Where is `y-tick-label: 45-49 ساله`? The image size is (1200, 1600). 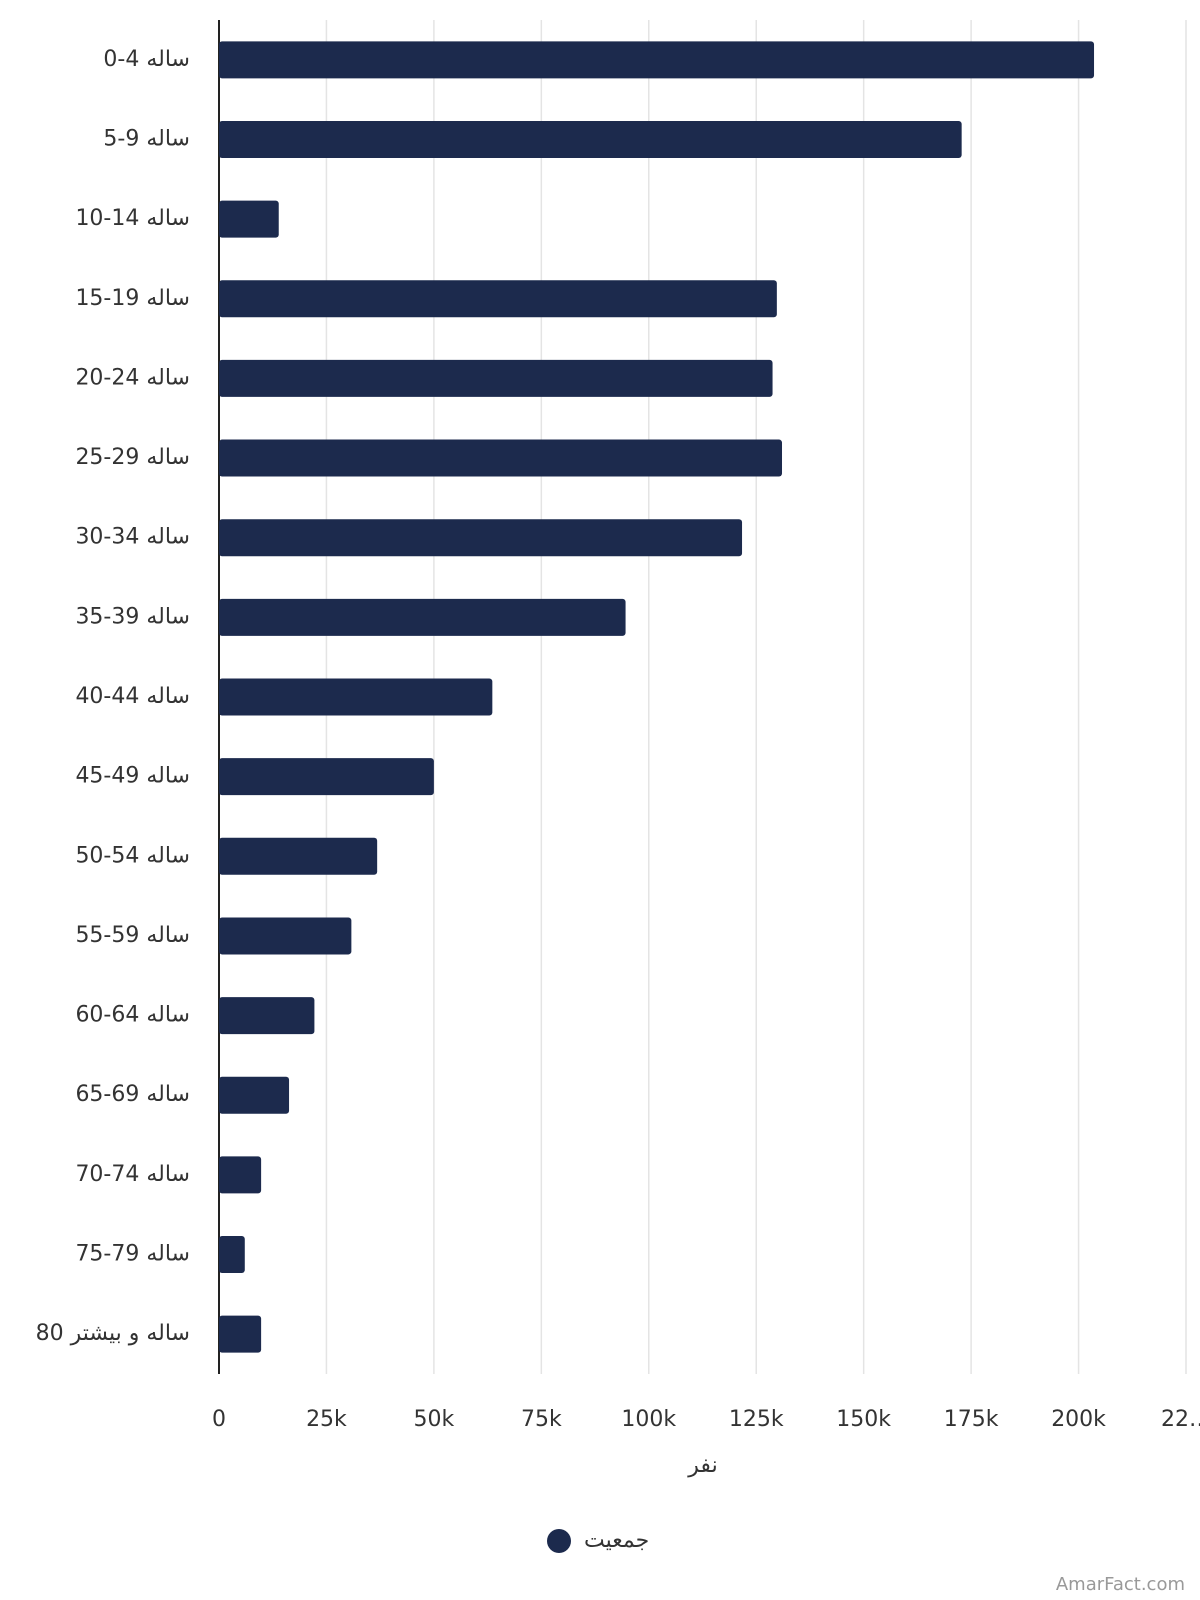
y-tick-label: 45-49 ساله is located at coordinates (132, 776).